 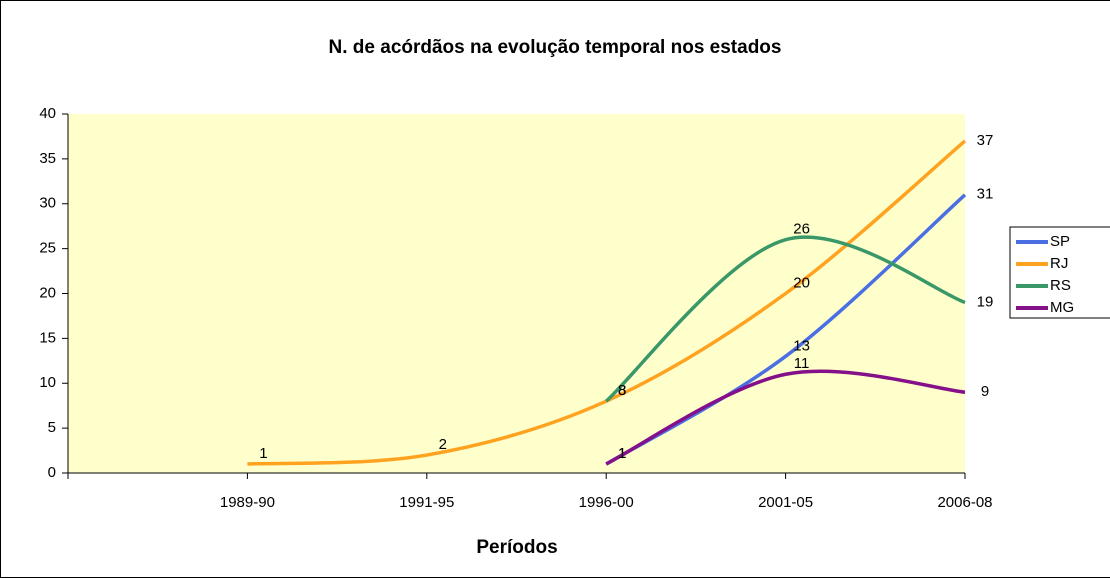 I want to click on y-tick-label: 10, so click(x=47, y=382).